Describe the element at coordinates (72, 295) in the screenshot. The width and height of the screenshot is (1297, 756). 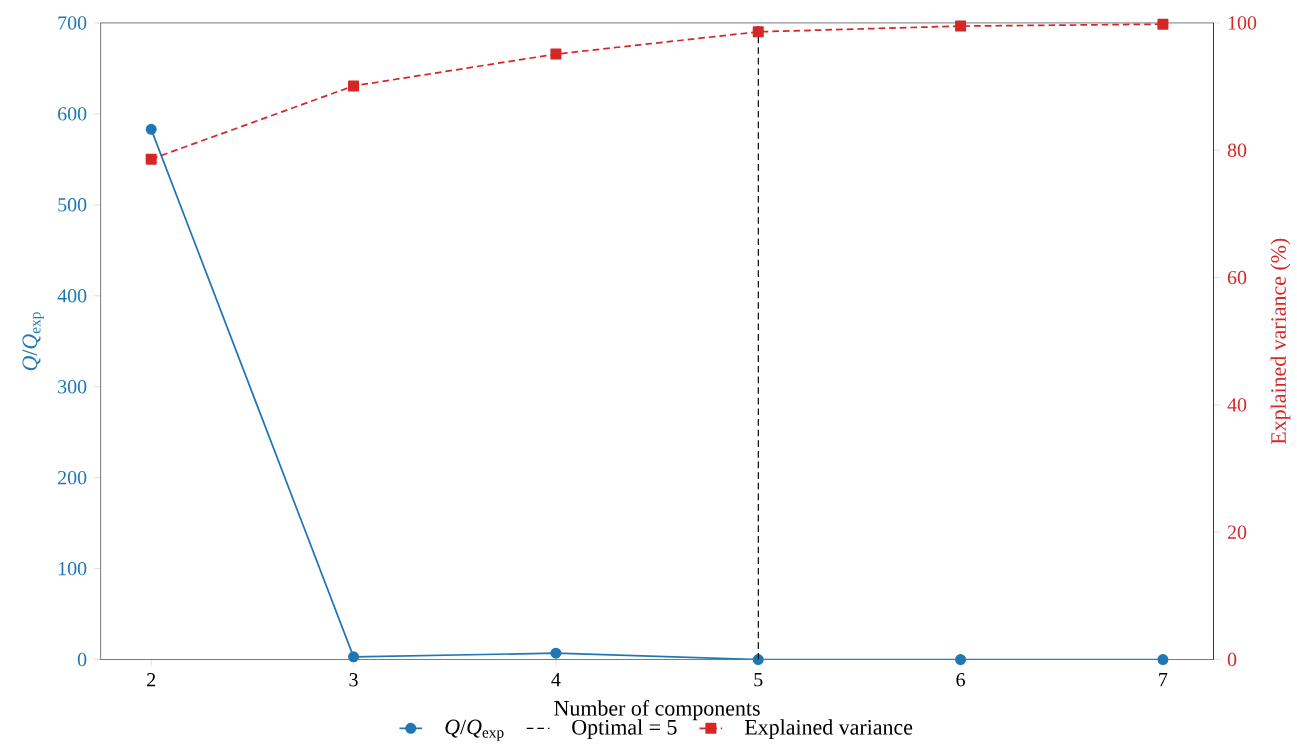
I see `y-tick-label: 400` at that location.